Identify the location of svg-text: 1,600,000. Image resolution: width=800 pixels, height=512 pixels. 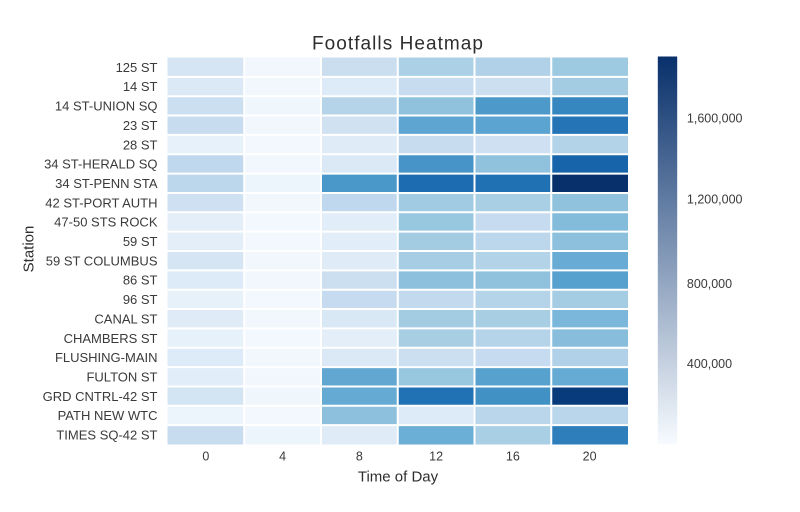
(715, 119).